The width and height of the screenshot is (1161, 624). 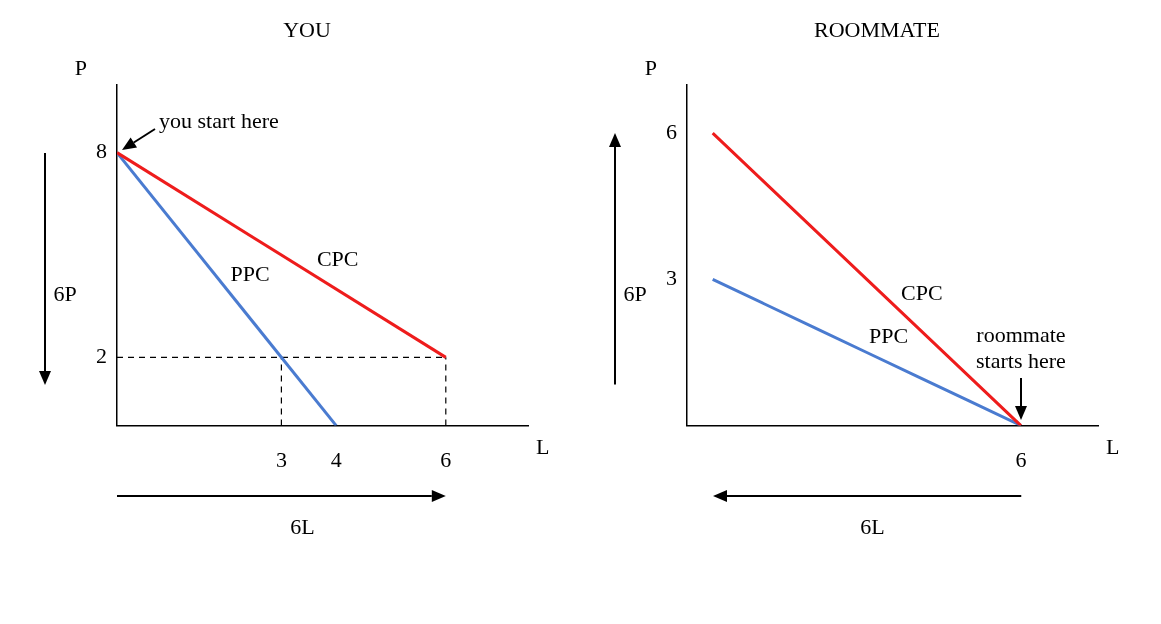 I want to click on chart-title: YOU, so click(x=307, y=29).